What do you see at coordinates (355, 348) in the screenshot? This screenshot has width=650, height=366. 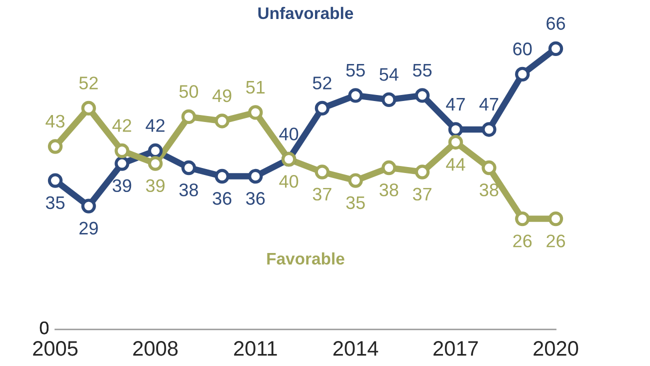 I see `x-tick-label: 2014` at bounding box center [355, 348].